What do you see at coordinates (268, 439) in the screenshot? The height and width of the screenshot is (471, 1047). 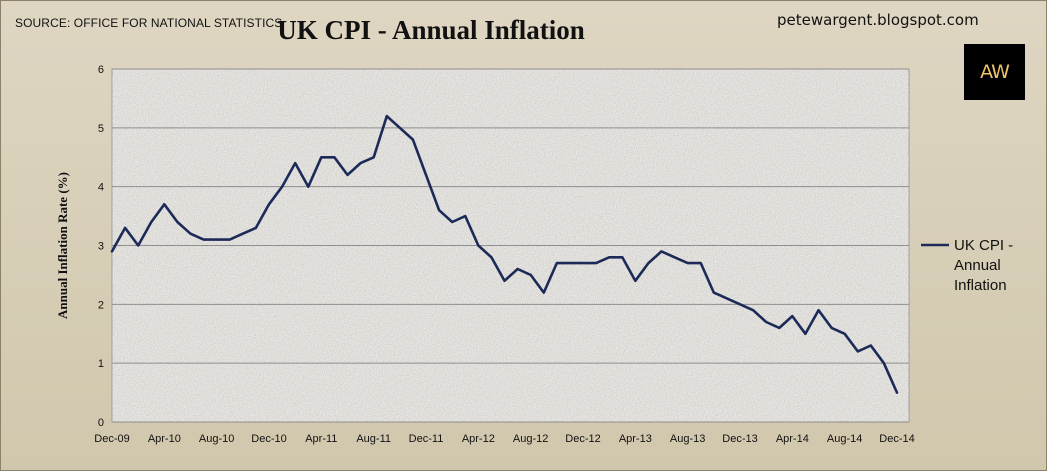 I see `x-tick-label: Dec-10` at bounding box center [268, 439].